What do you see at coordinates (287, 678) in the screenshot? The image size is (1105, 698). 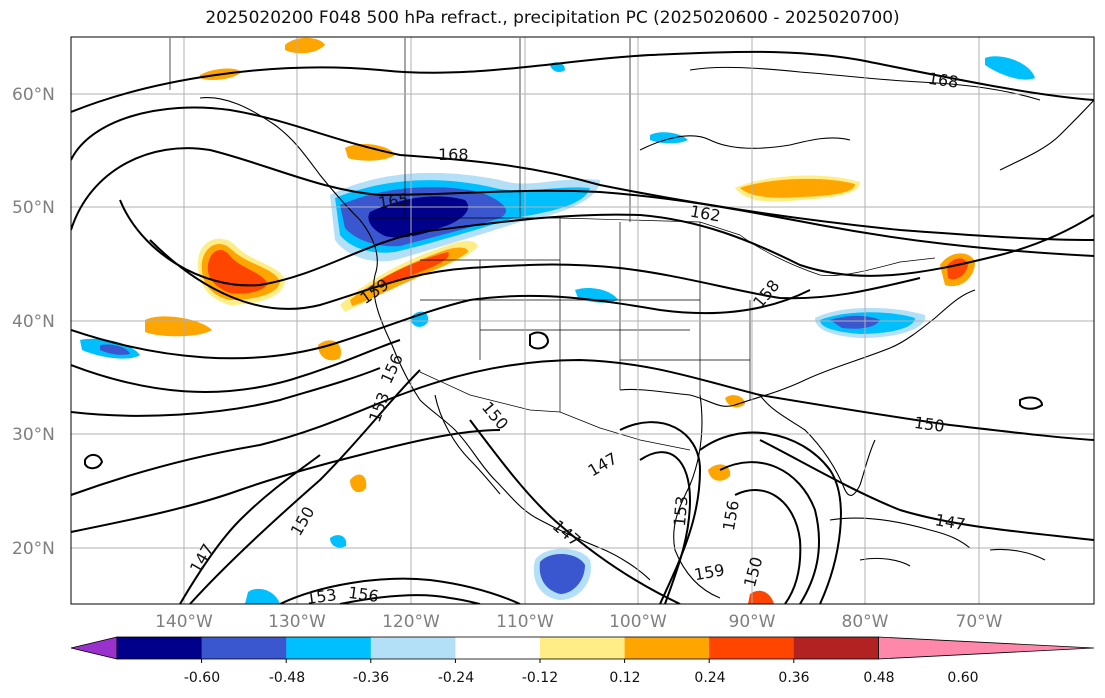 I see `colorbar-tick-label: -0.48` at bounding box center [287, 678].